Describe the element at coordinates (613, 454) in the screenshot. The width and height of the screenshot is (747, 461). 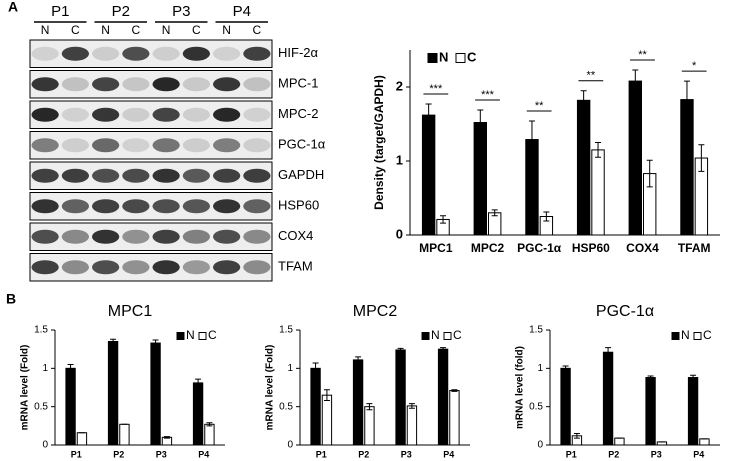
I see `x-tick-label: P2` at that location.